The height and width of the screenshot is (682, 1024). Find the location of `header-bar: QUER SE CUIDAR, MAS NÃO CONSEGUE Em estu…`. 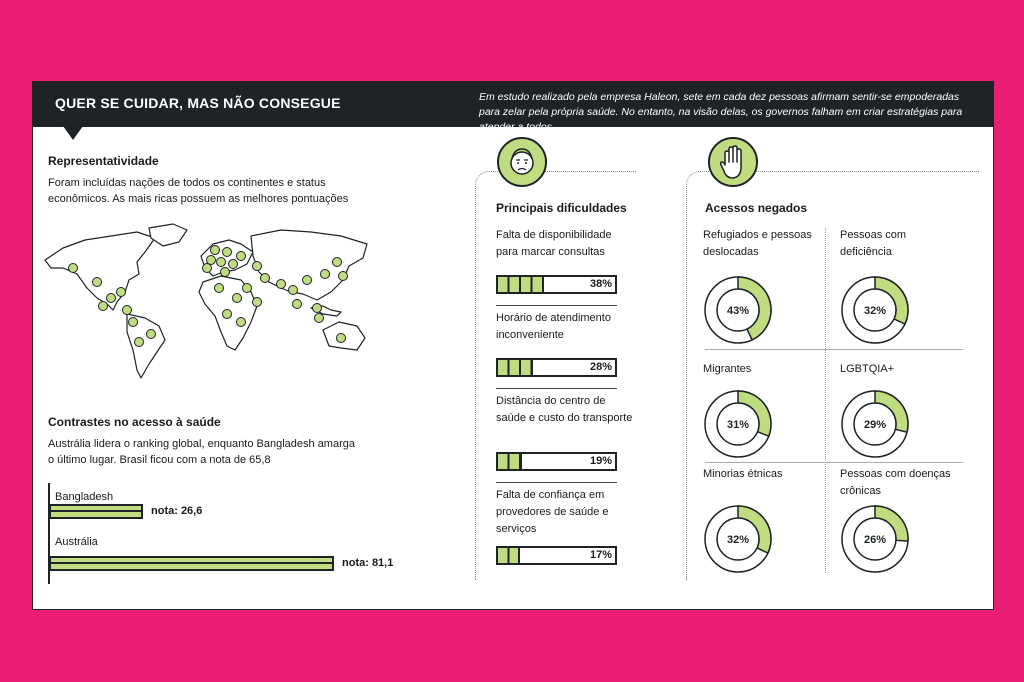

header-bar: QUER SE CUIDAR, MAS NÃO CONSEGUE Em estu… is located at coordinates (513, 107).